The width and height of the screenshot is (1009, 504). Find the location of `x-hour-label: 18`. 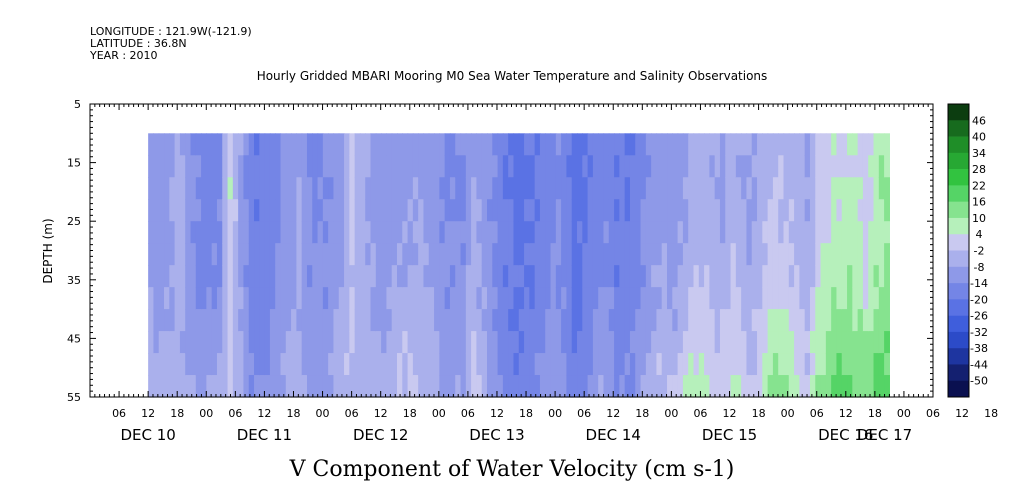

x-hour-label: 18 is located at coordinates (526, 413).